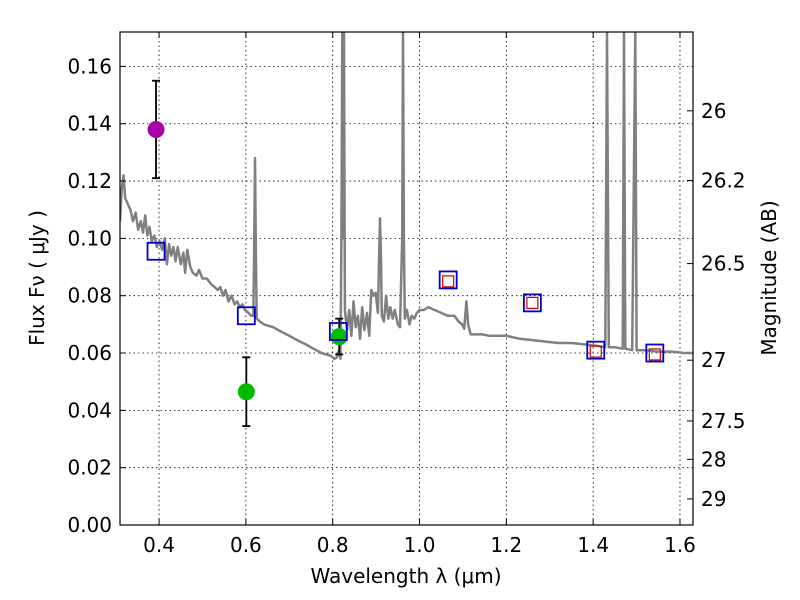  What do you see at coordinates (723, 180) in the screenshot?
I see `y2-tick-label: 26.2` at bounding box center [723, 180].